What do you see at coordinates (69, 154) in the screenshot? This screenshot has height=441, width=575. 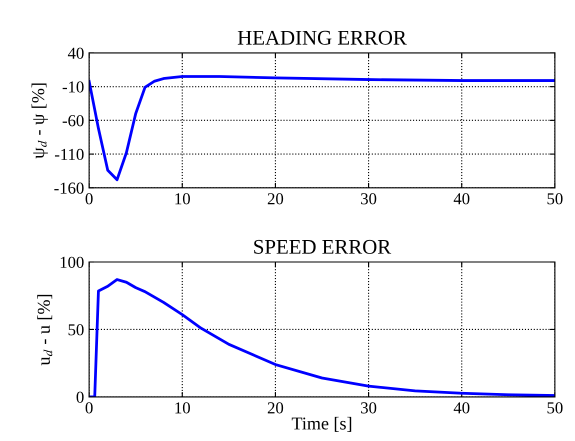 I see `y-tick-label: -110` at bounding box center [69, 154].